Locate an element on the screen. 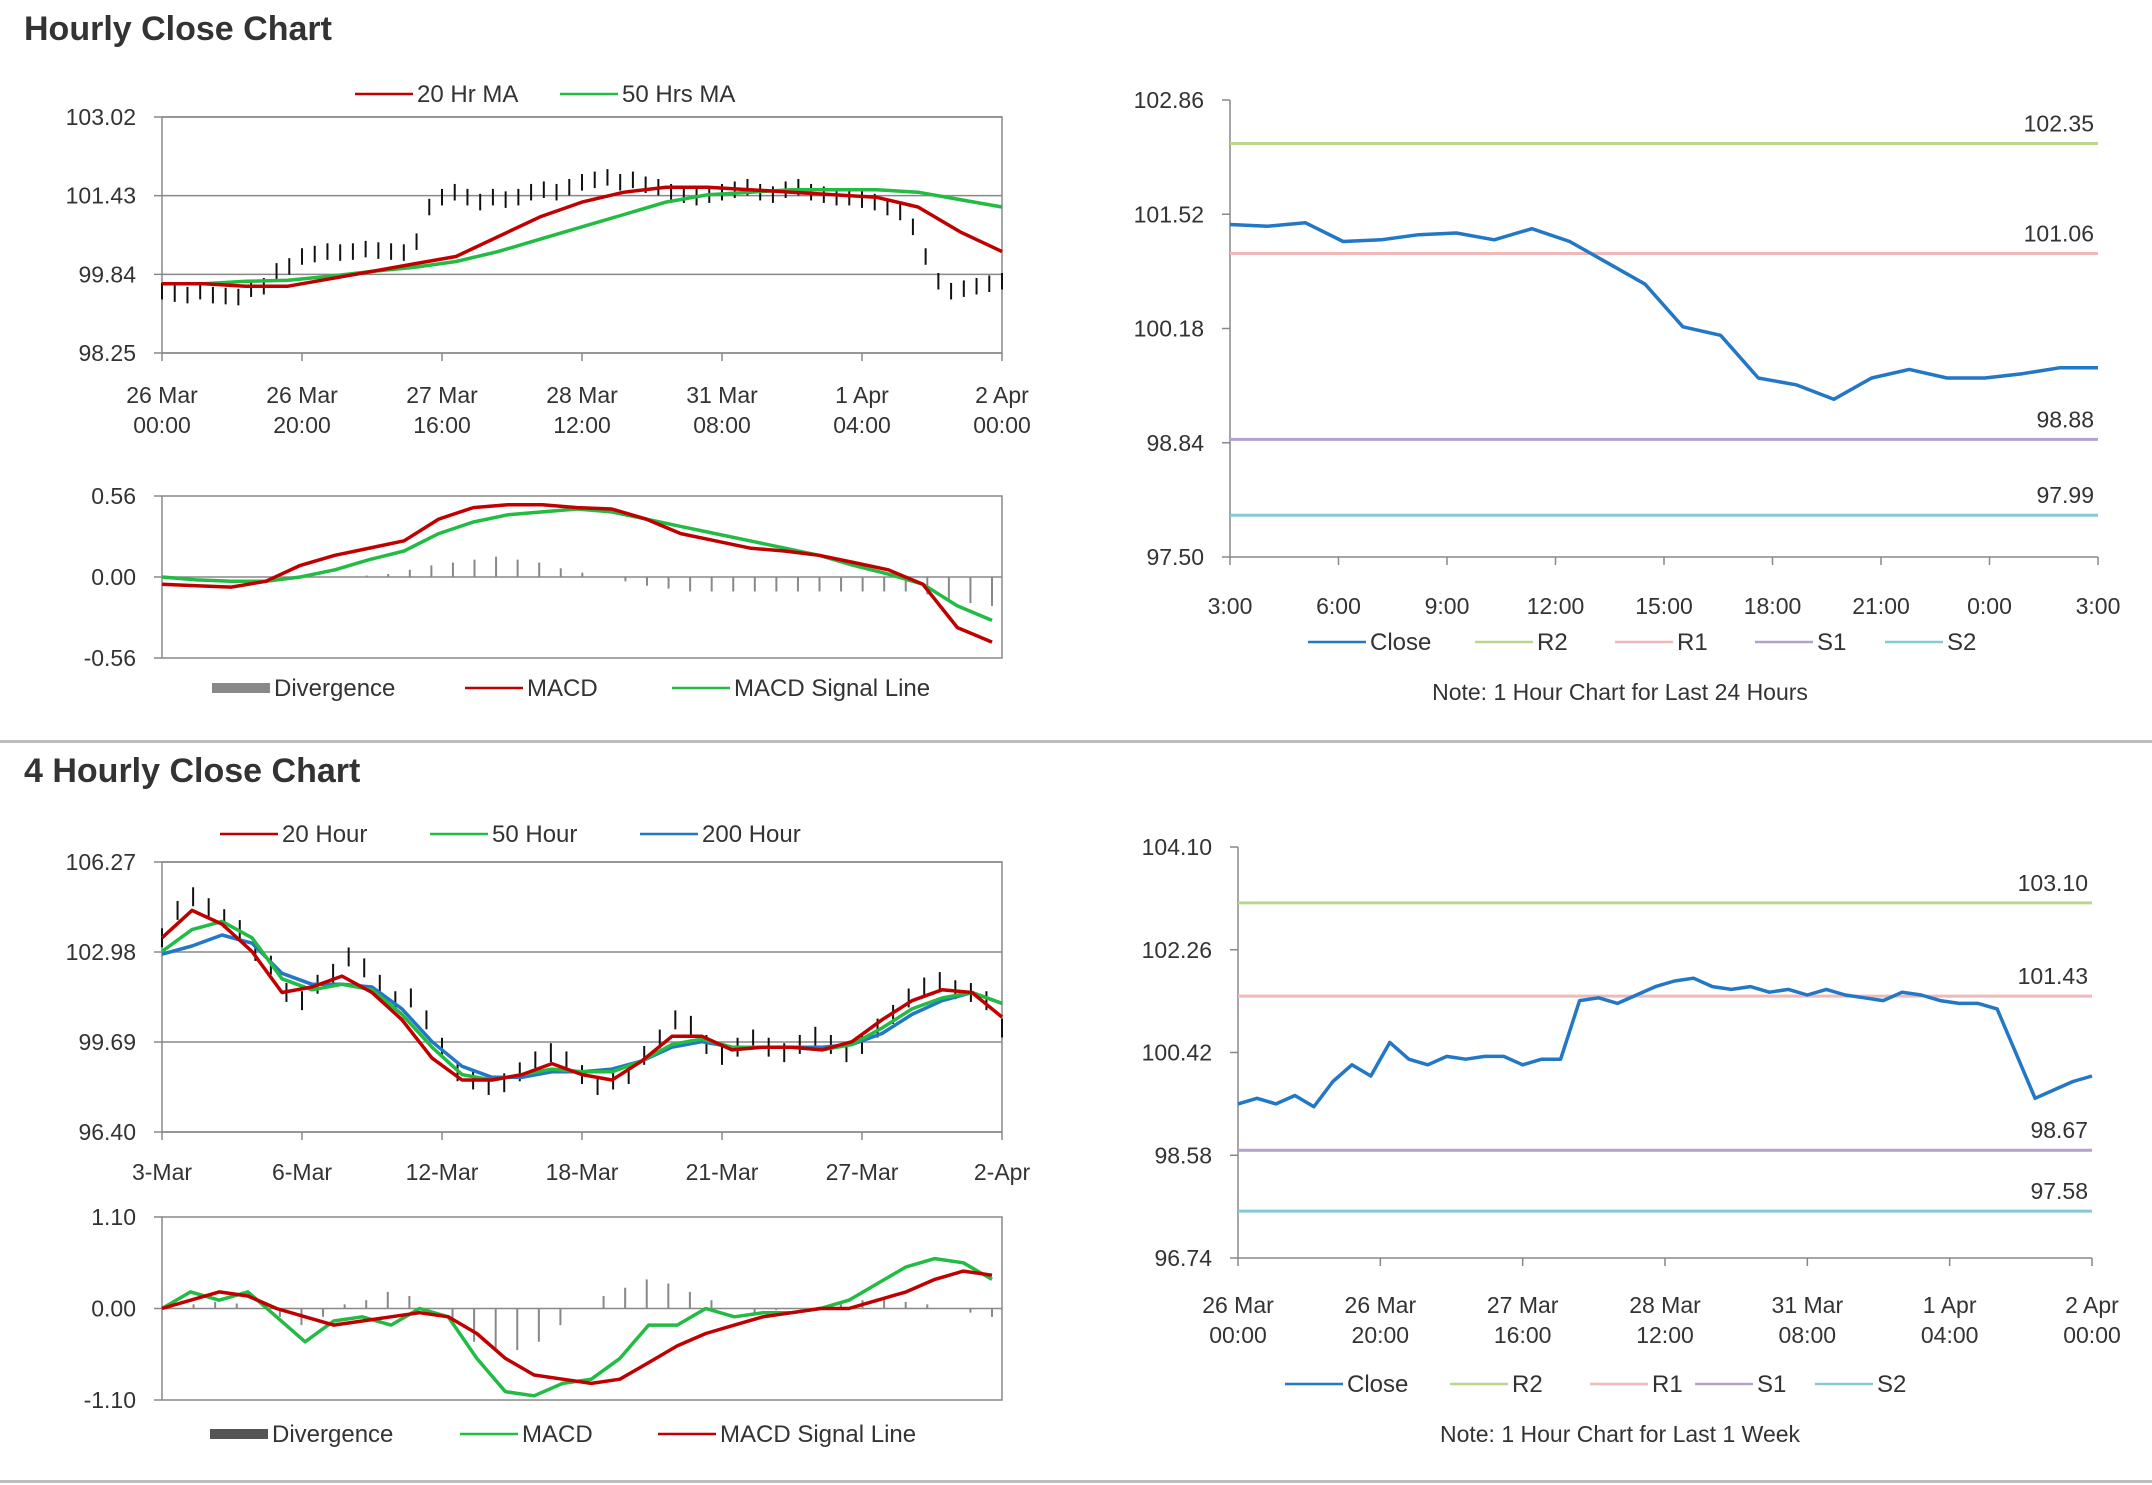  y-tick-label: 98.84 is located at coordinates (1175, 443).